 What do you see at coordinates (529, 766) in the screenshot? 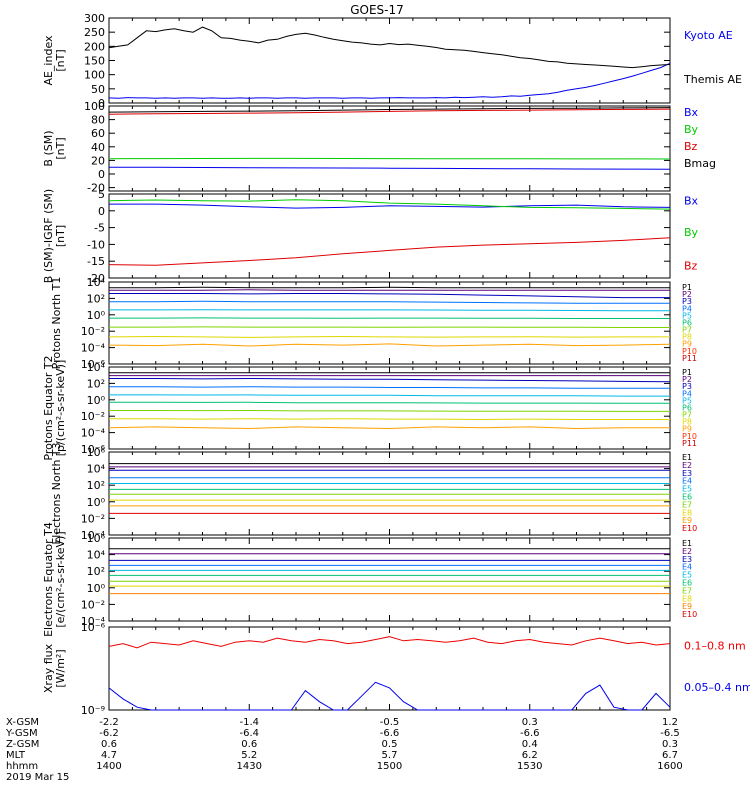
I see `xaxis-tick-value: 1530` at bounding box center [529, 766].